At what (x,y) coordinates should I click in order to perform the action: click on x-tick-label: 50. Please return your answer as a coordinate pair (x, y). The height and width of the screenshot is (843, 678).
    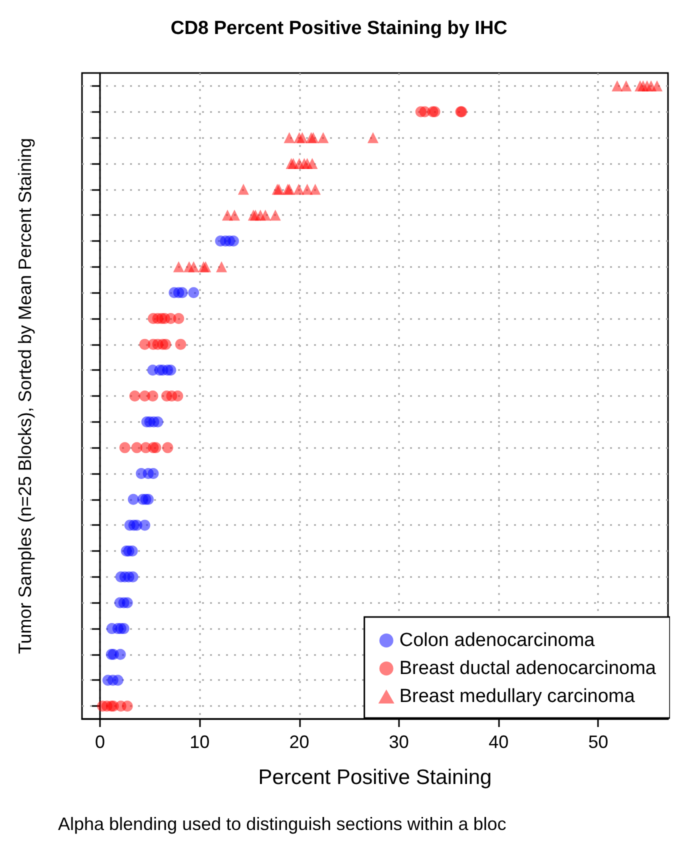
    Looking at the image, I should click on (598, 742).